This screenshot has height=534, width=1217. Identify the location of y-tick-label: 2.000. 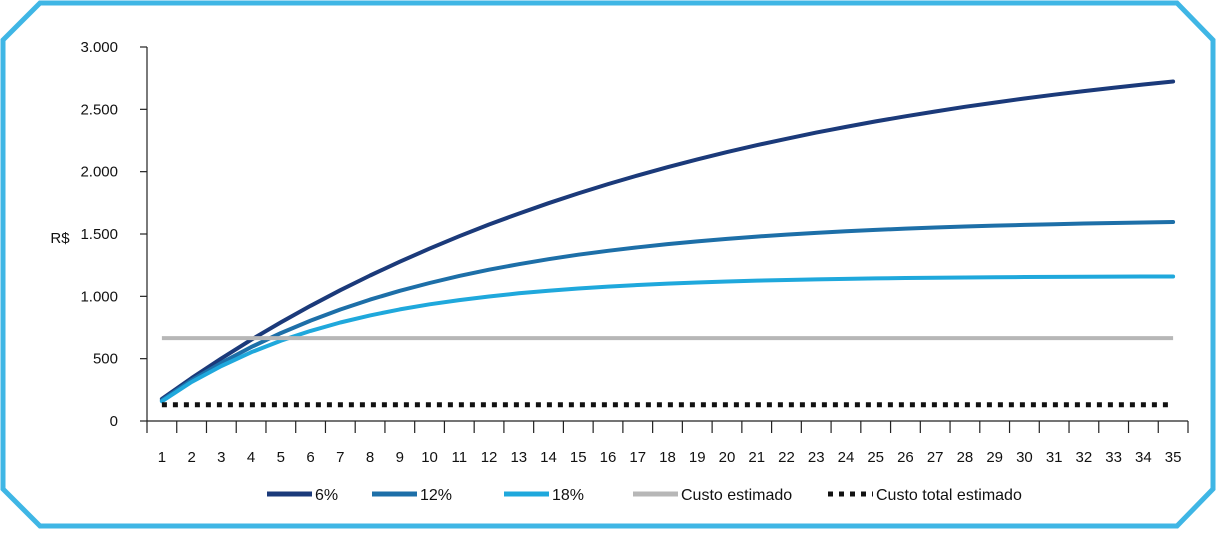
(99, 172).